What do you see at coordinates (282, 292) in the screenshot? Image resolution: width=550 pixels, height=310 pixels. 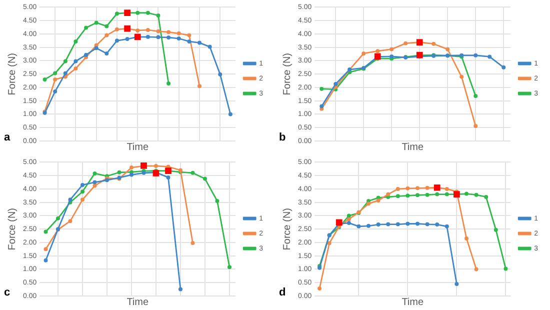 I see `text: d` at bounding box center [282, 292].